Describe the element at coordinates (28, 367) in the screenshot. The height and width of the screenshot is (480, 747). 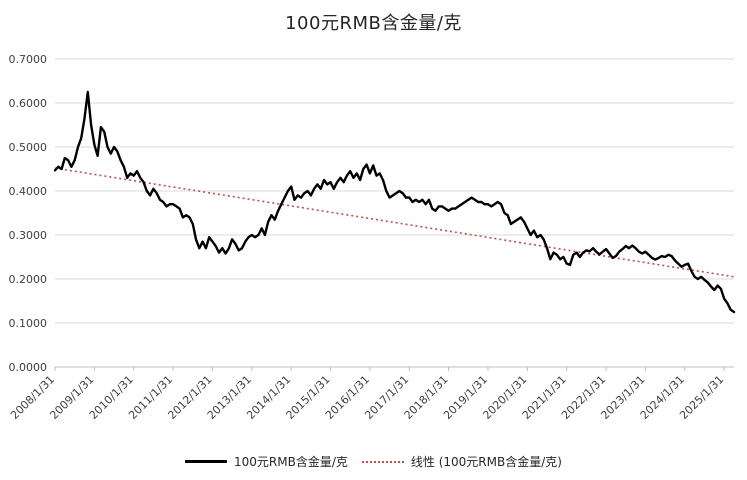
I see `y-axis-label: 0.0000` at that location.